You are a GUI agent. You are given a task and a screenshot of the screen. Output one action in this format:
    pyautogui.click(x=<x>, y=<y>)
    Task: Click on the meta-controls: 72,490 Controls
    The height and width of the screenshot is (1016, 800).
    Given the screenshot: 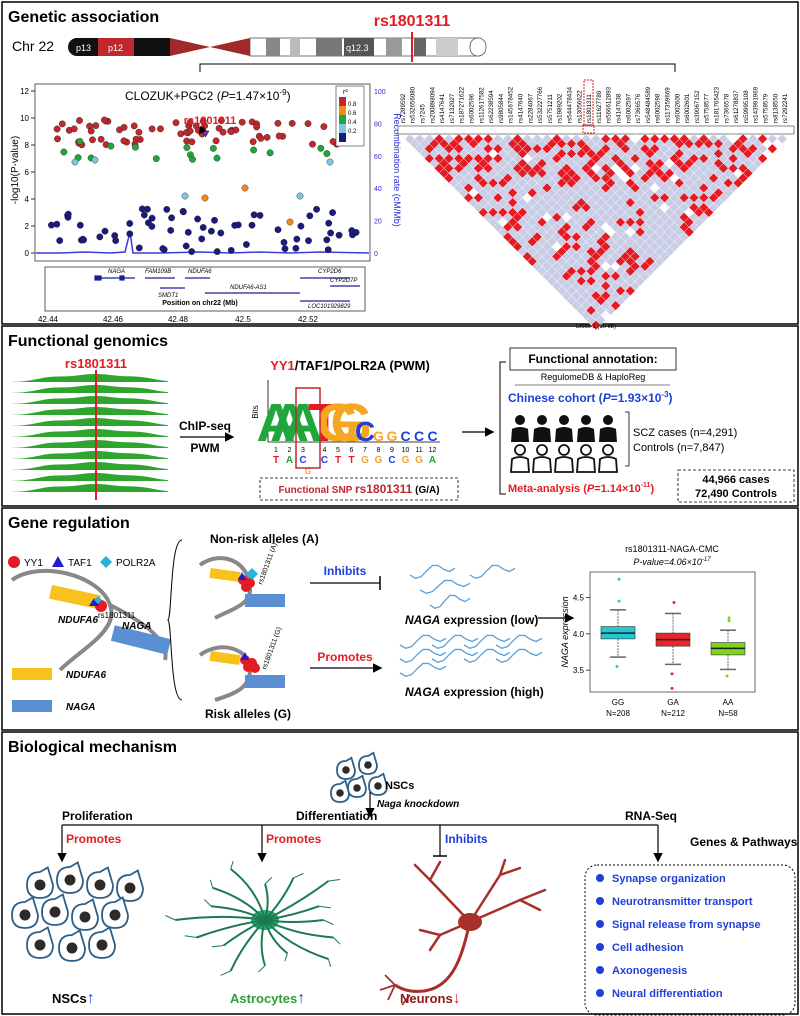 What is the action you would take?
    pyautogui.click(x=736, y=494)
    